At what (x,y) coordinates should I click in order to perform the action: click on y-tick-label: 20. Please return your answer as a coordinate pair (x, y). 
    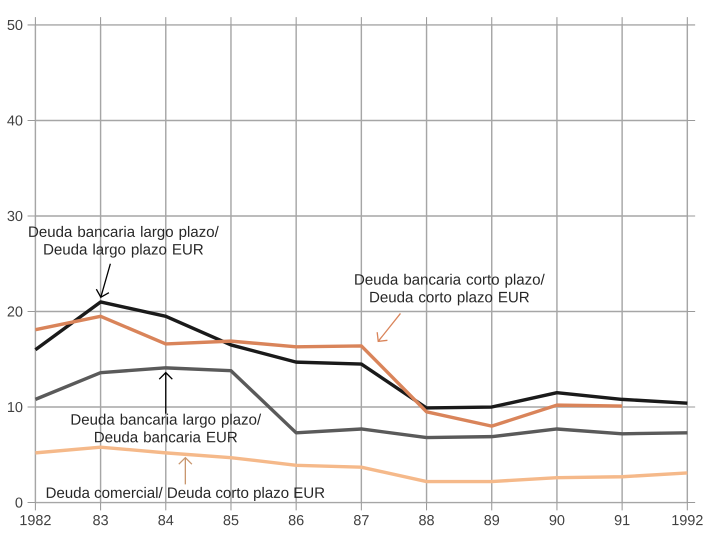
    Looking at the image, I should click on (15, 311).